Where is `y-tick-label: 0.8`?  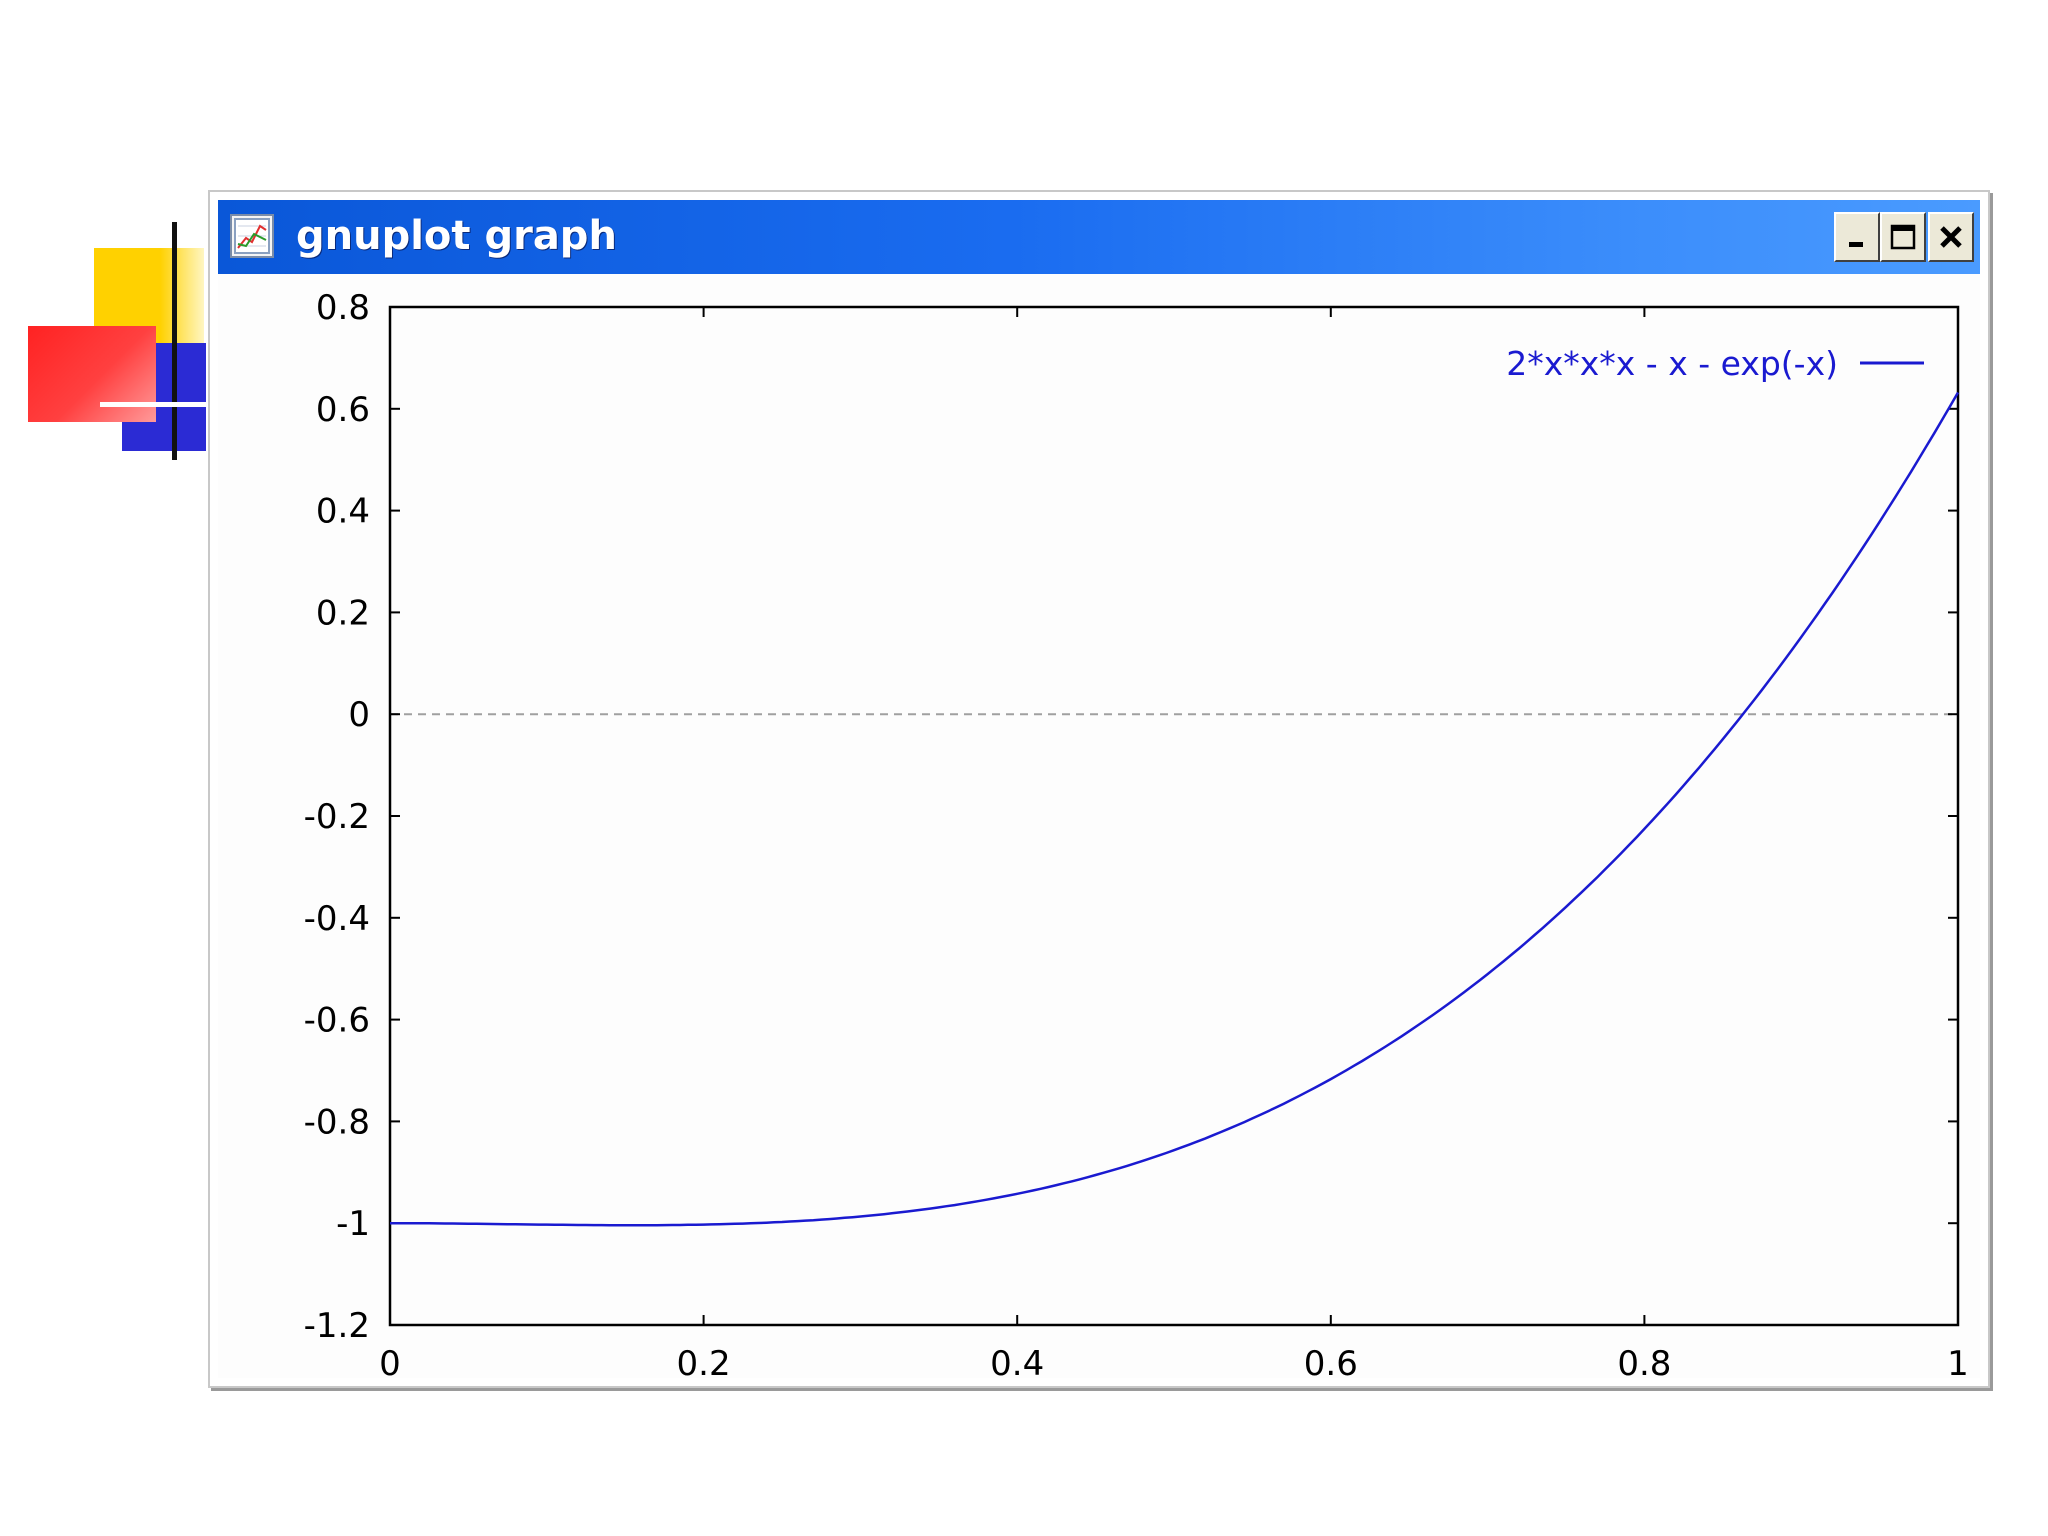
y-tick-label: 0.8 is located at coordinates (343, 308).